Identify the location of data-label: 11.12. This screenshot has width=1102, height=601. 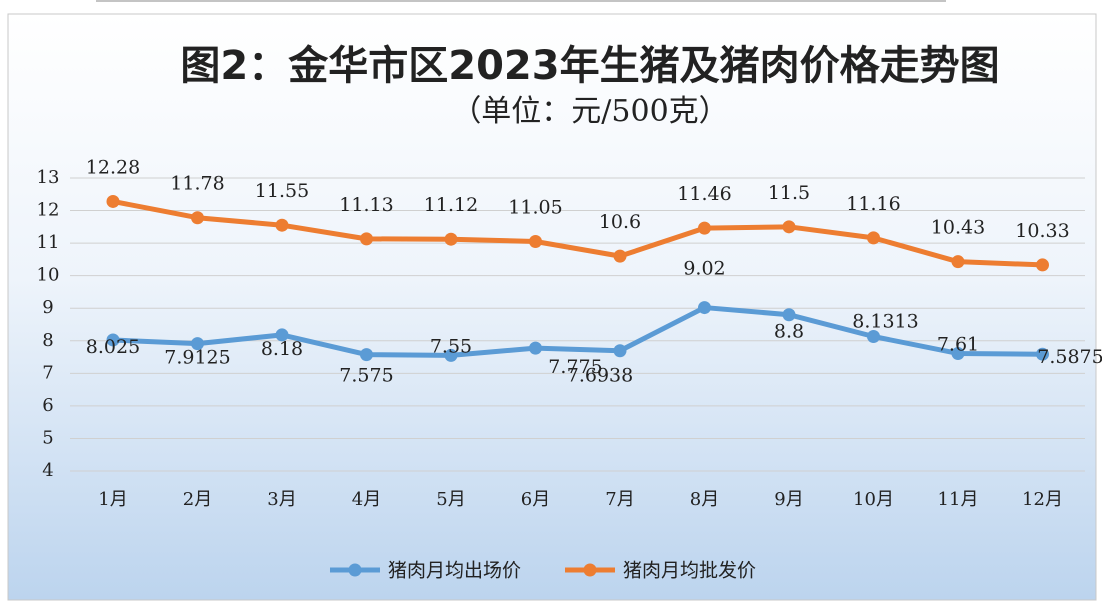
(451, 205).